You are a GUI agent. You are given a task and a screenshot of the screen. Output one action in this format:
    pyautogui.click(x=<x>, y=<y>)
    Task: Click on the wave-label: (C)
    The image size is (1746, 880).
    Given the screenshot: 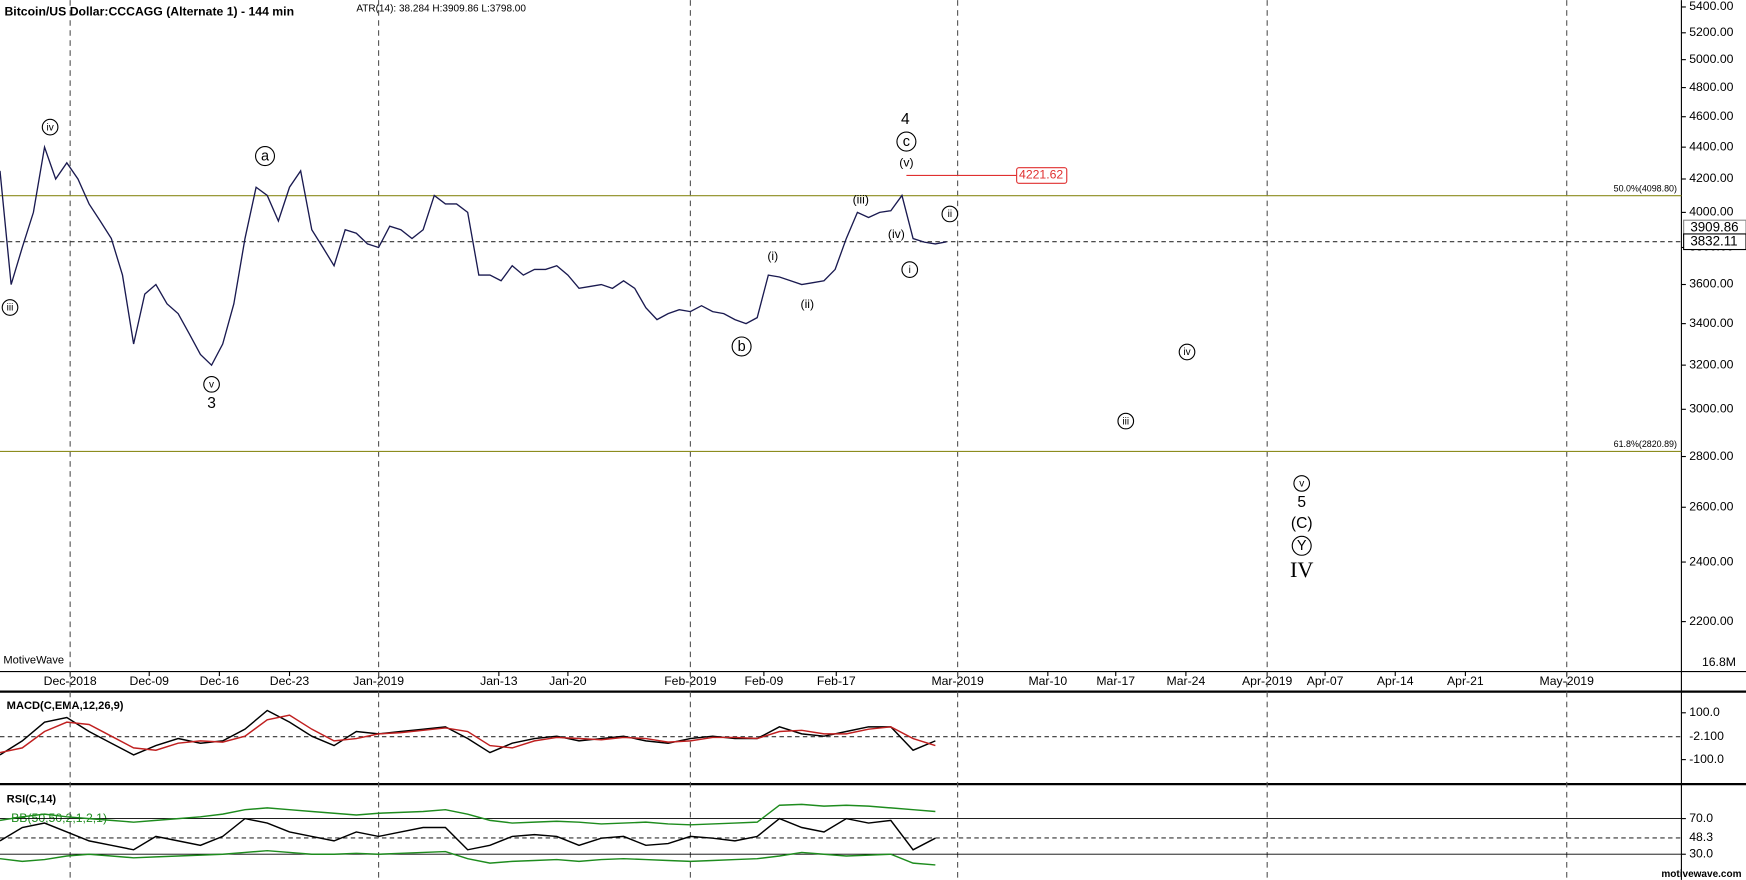 What is the action you would take?
    pyautogui.click(x=1302, y=523)
    